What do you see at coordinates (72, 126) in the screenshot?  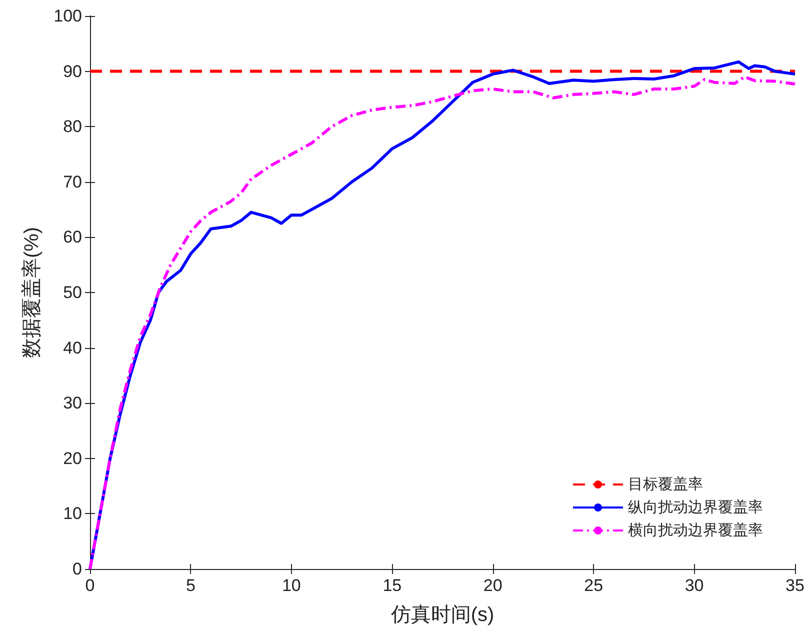 I see `y-tick-label: 80` at bounding box center [72, 126].